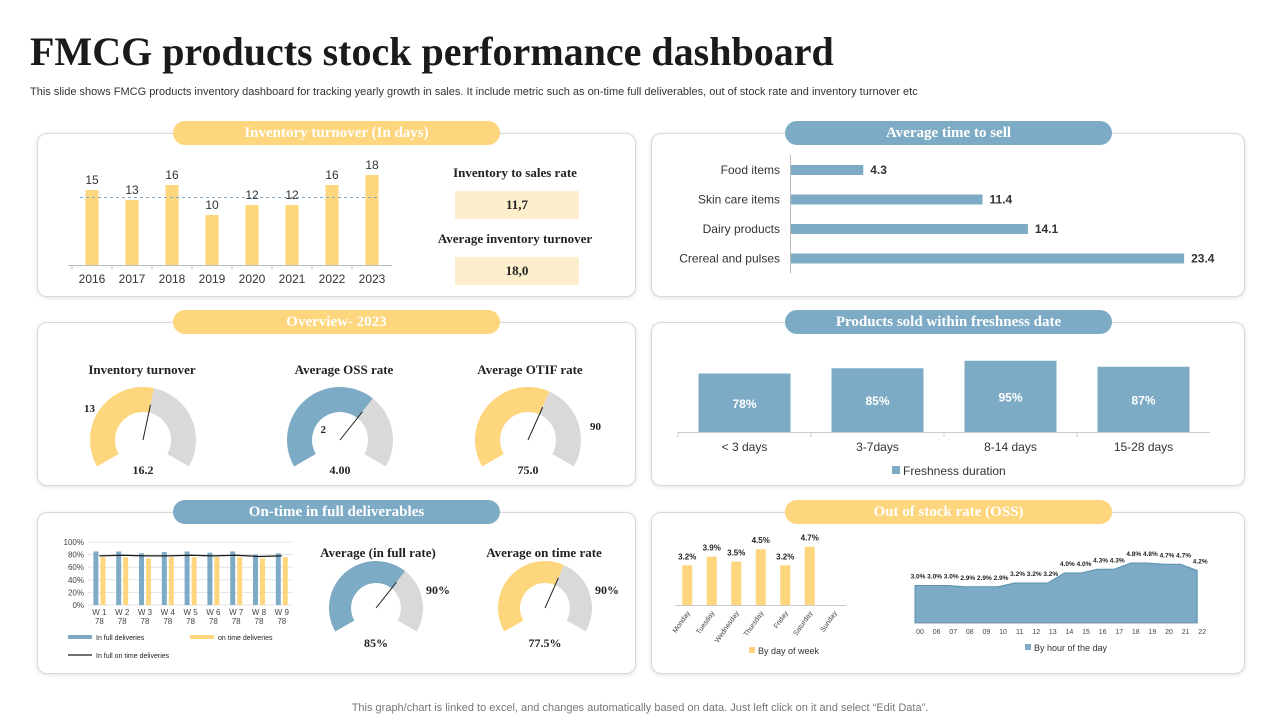 The width and height of the screenshot is (1280, 720). Describe the element at coordinates (1119, 632) in the screenshot. I see `tick-label: 17` at that location.